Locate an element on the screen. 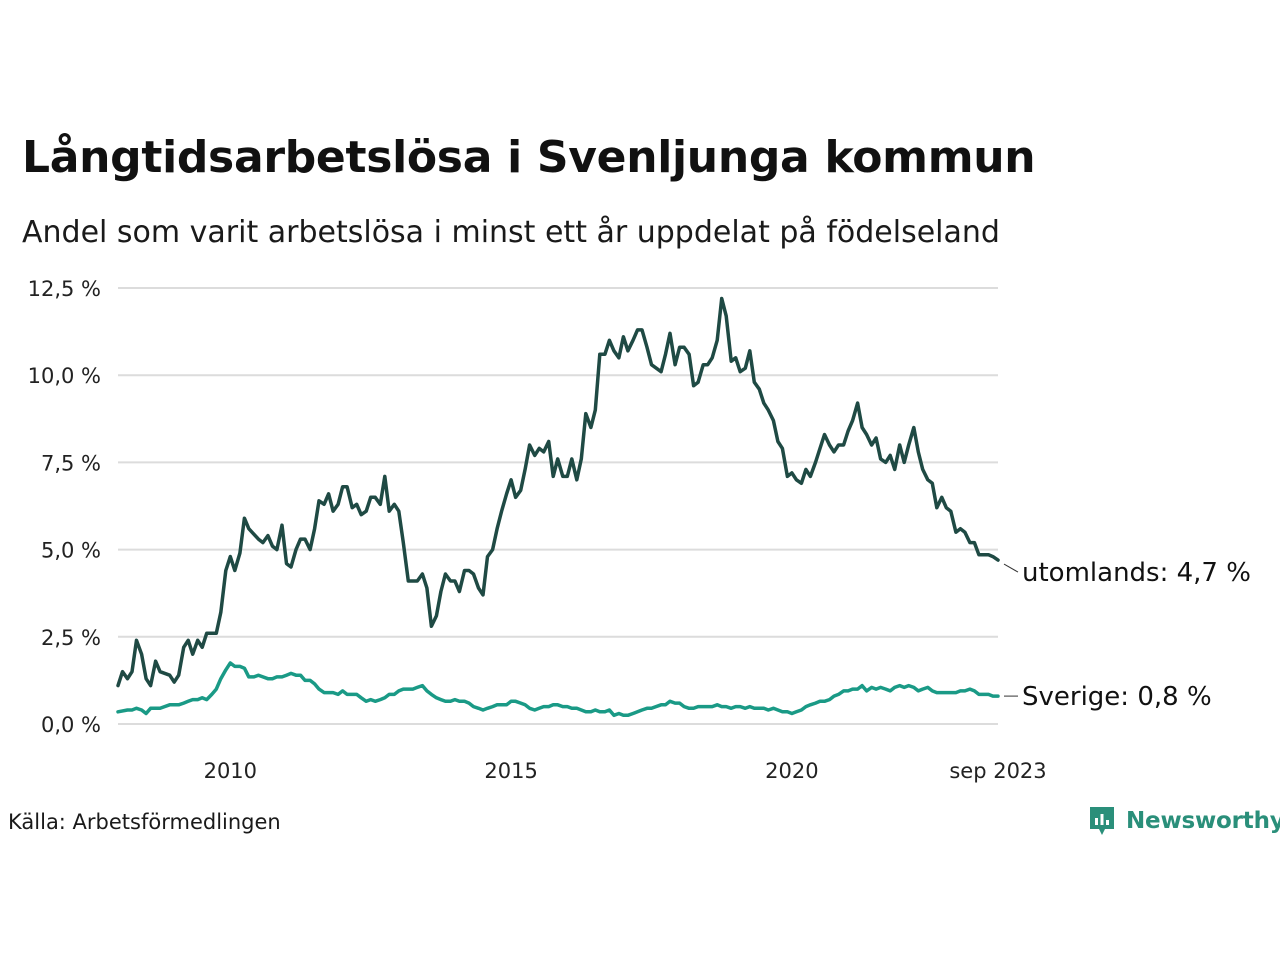 The height and width of the screenshot is (960, 1280). end-label-utomlands: utomlands: 4,7 % is located at coordinates (1136, 573).